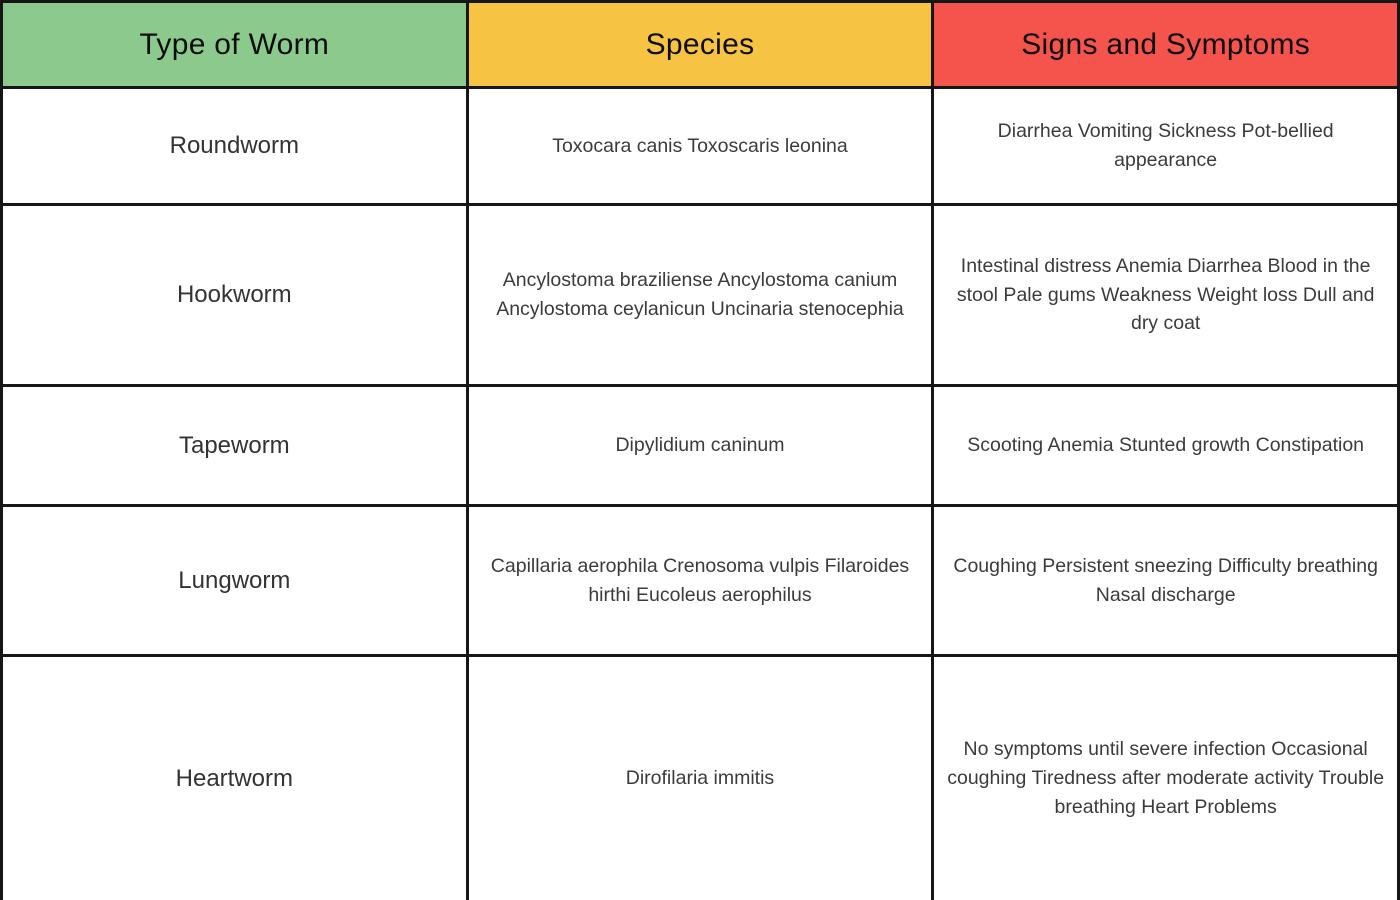  I want to click on table-header-row: Type of Worm Species Signs and Symptoms, so click(700, 44).